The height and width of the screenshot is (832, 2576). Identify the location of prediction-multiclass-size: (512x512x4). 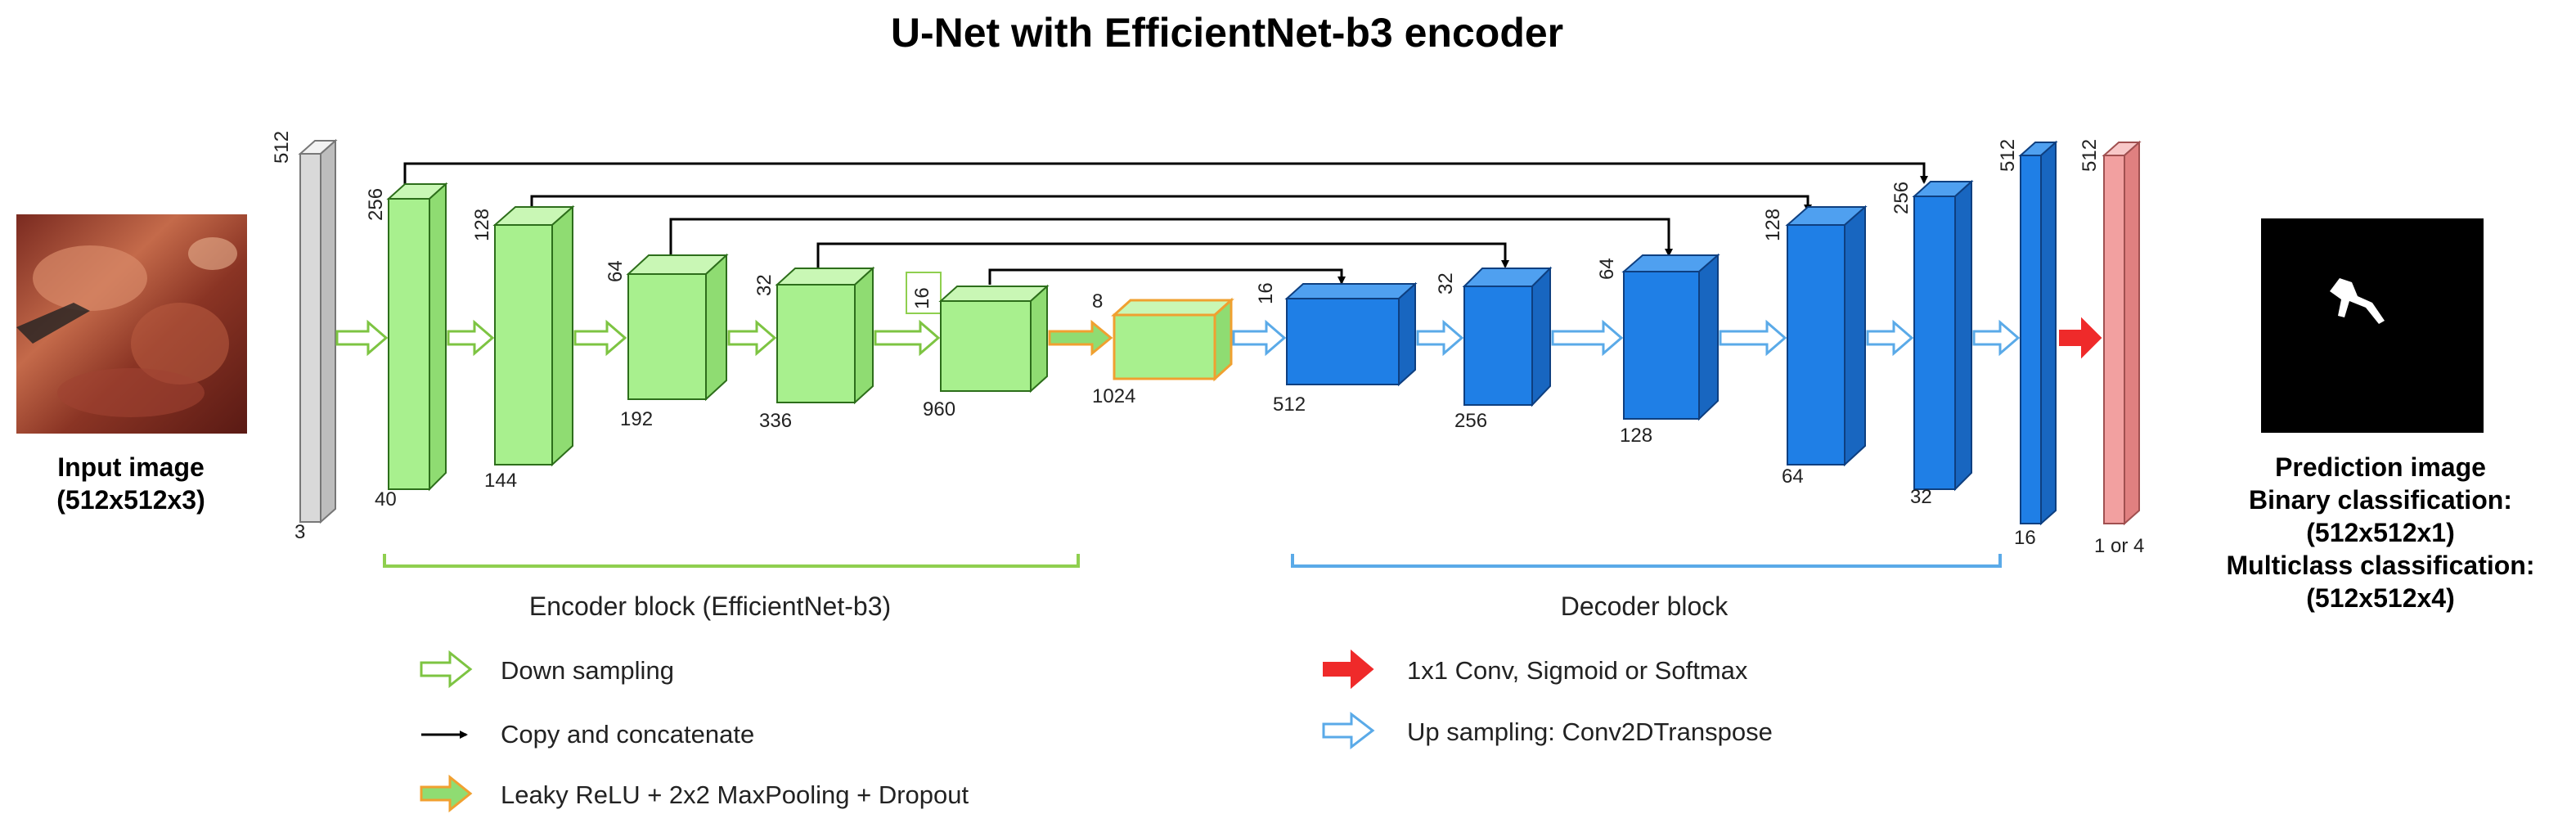
(2380, 598).